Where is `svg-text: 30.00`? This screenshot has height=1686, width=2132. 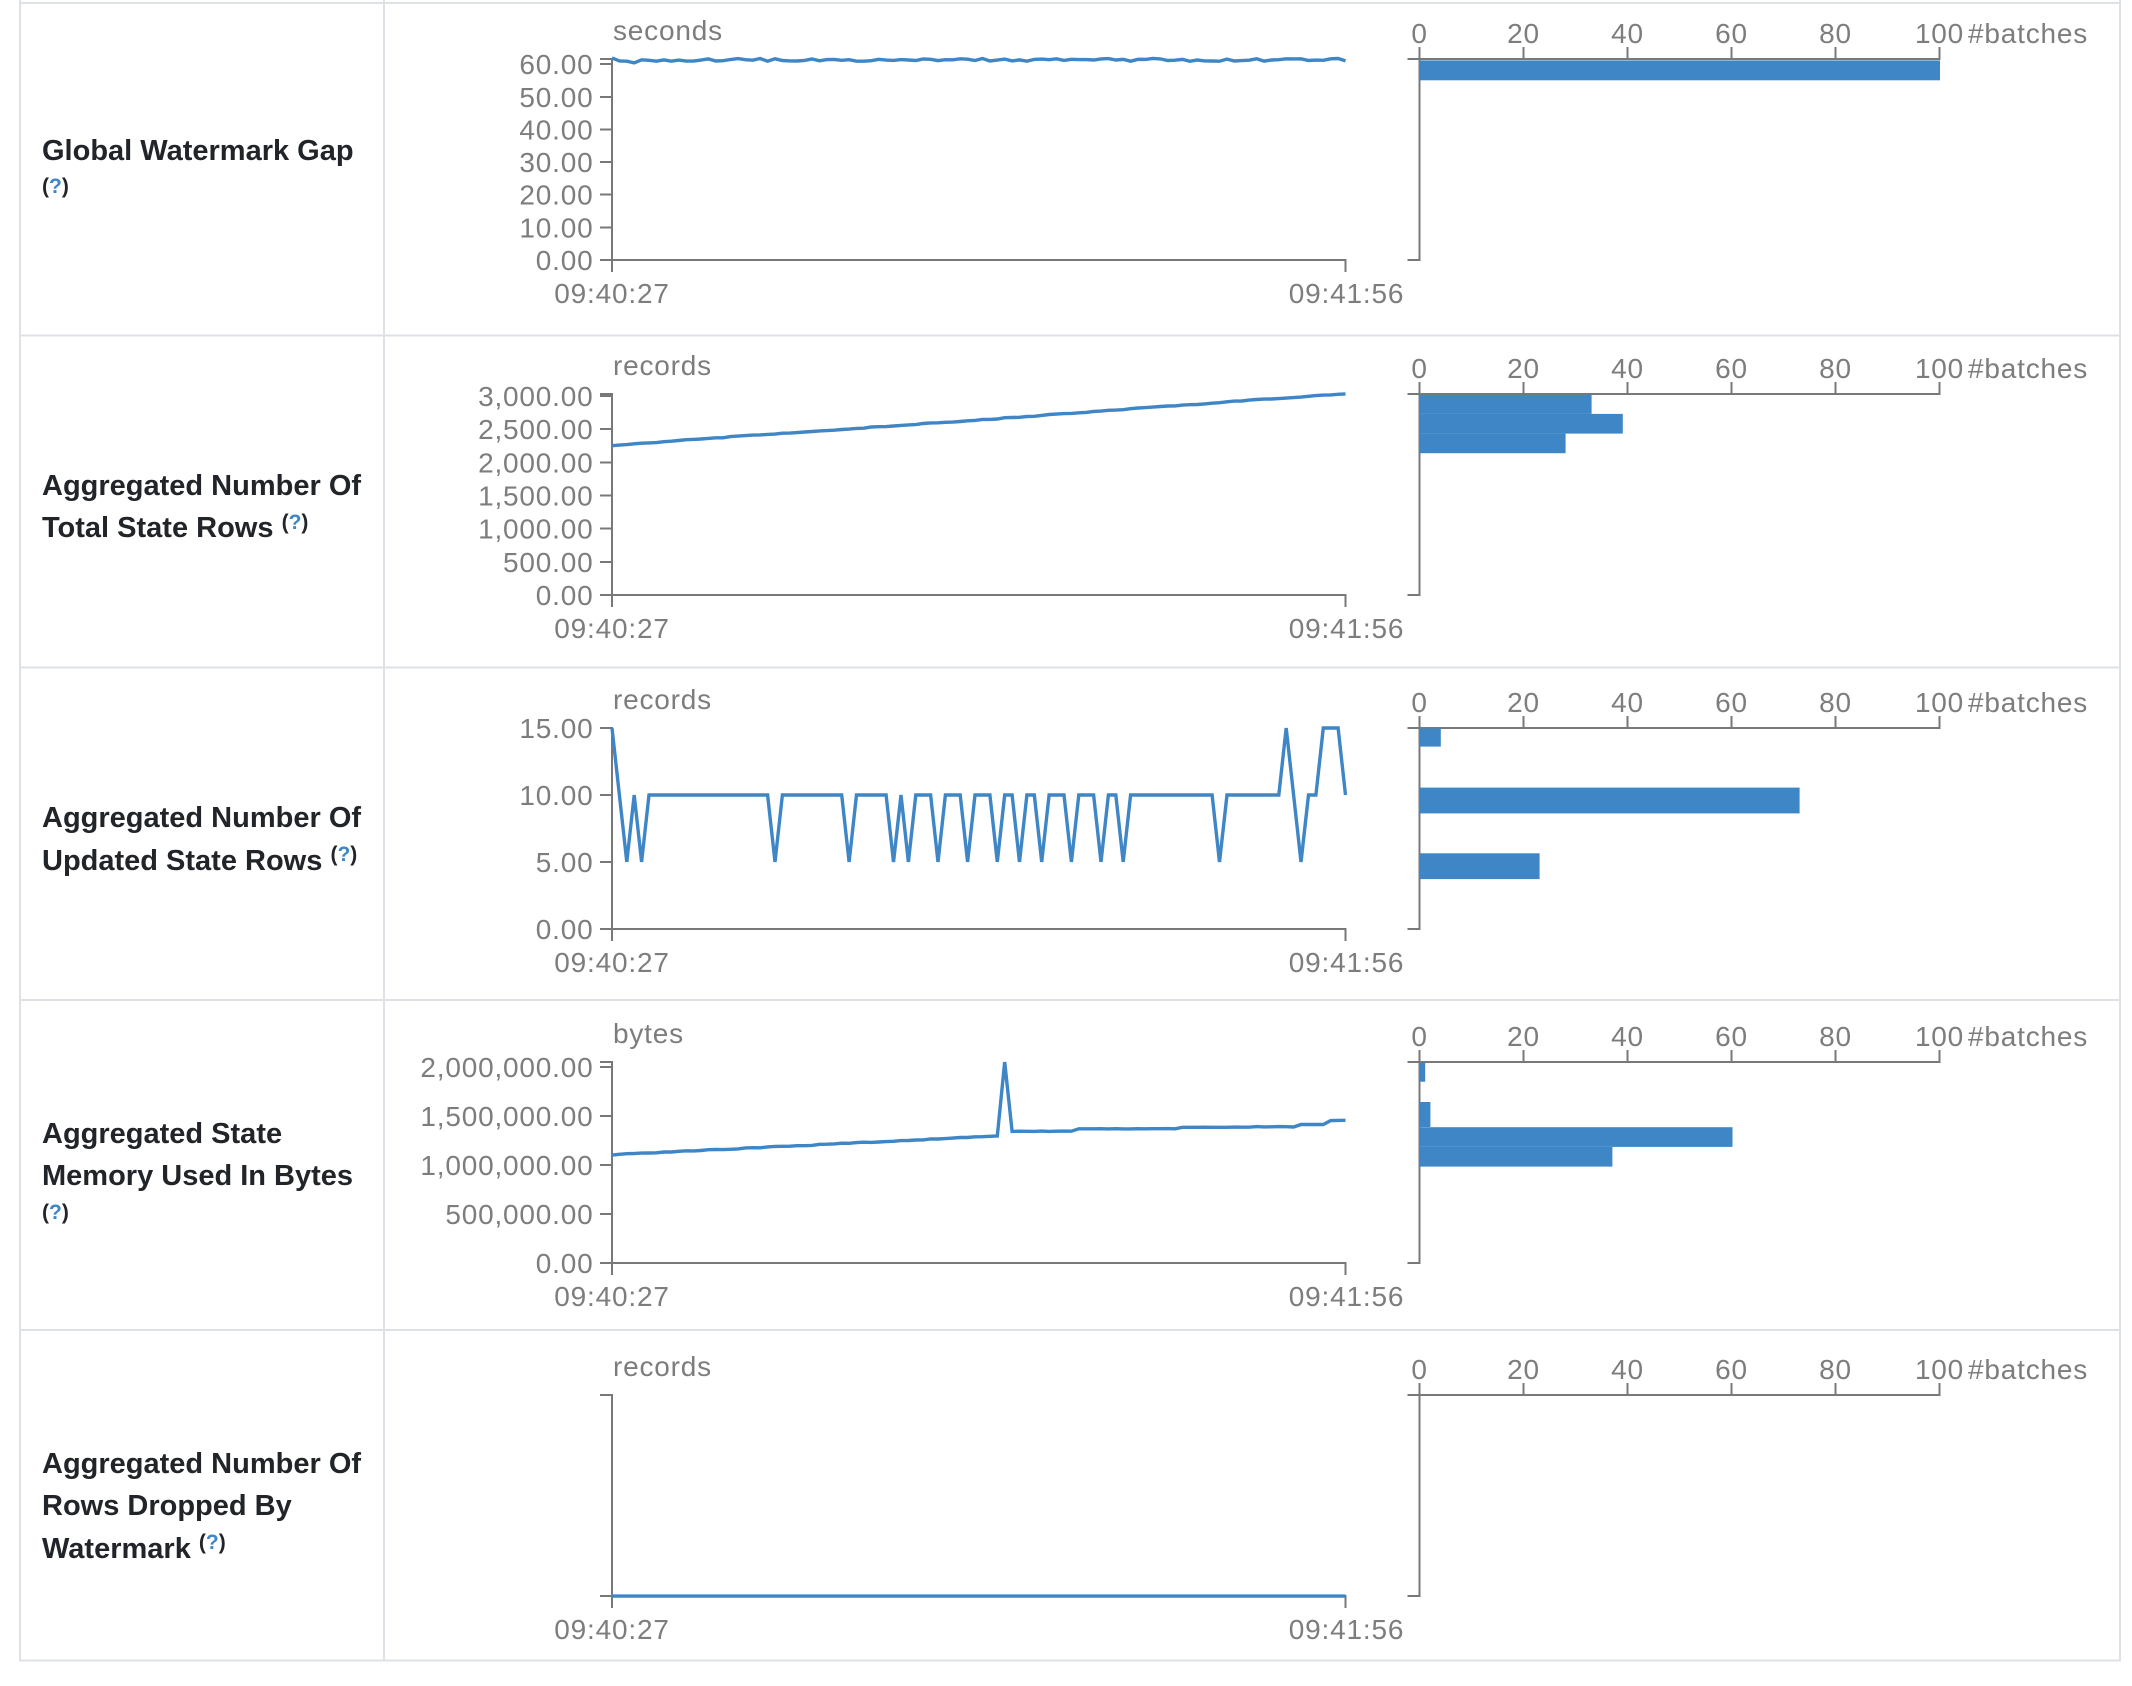
svg-text: 30.00 is located at coordinates (556, 162).